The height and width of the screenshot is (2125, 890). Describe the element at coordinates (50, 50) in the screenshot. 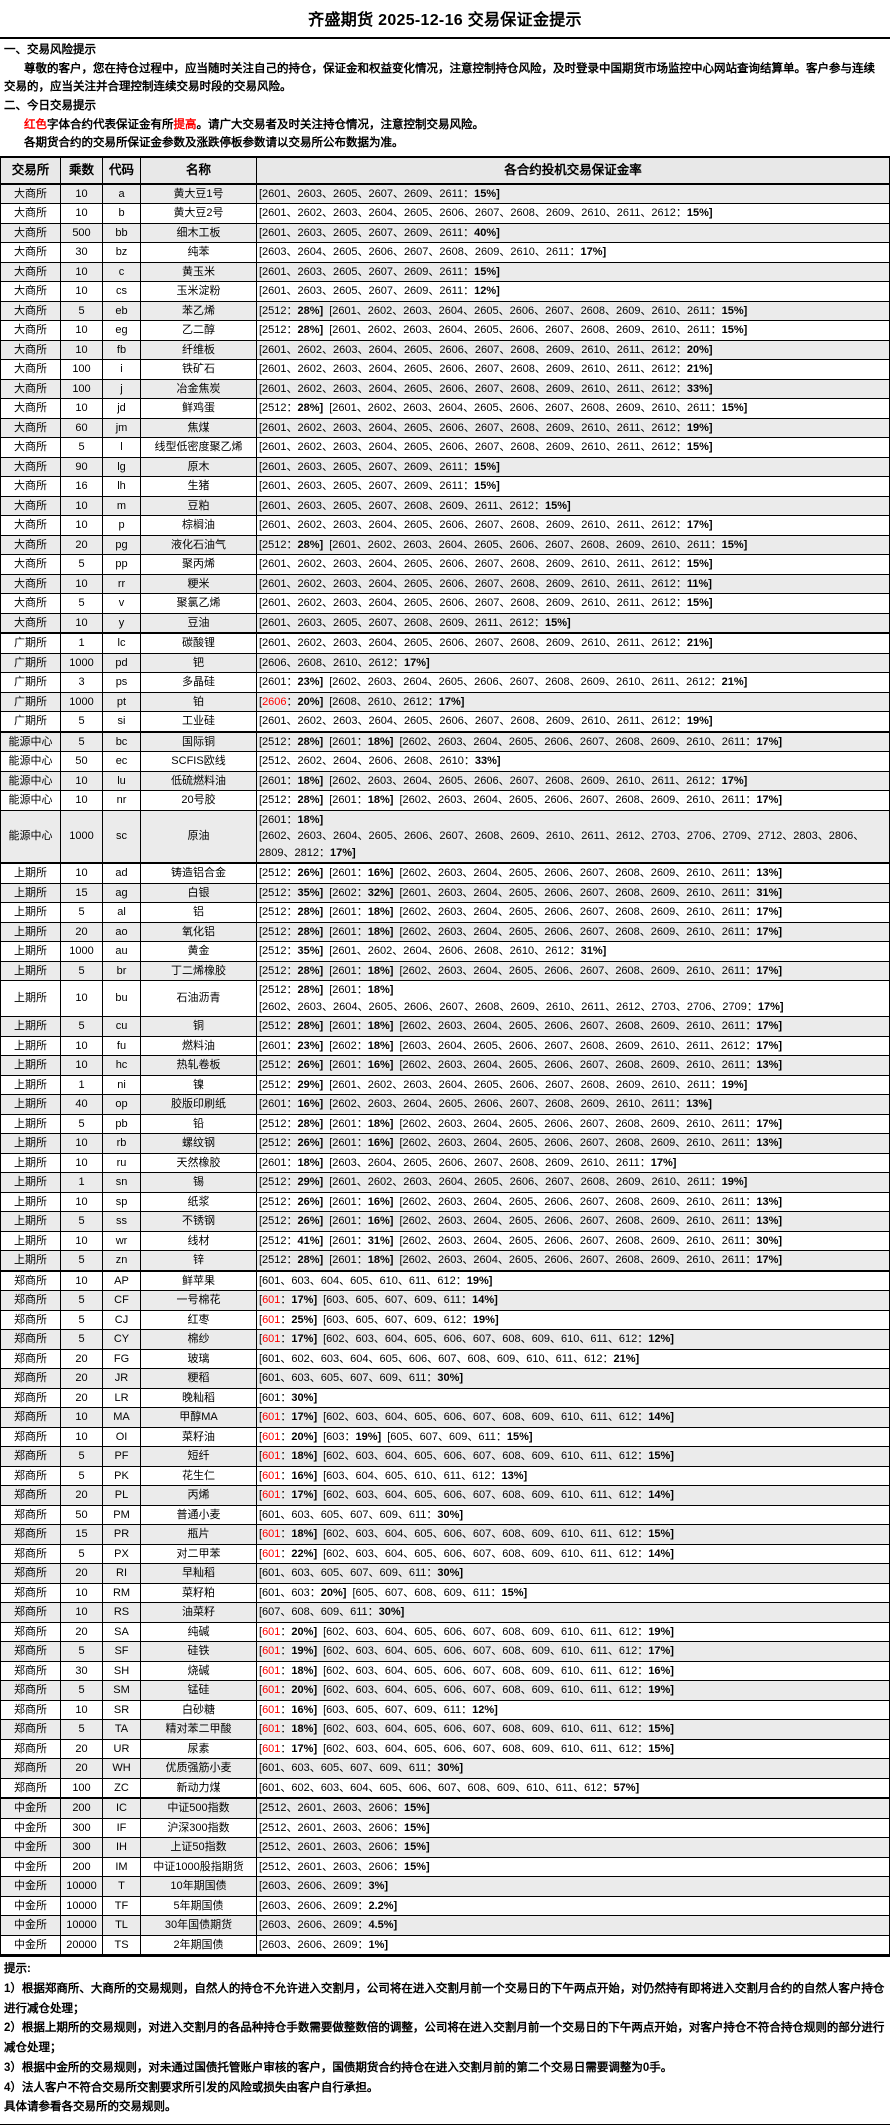

I see `risk-notice-heading: 一、交易风险提示` at that location.